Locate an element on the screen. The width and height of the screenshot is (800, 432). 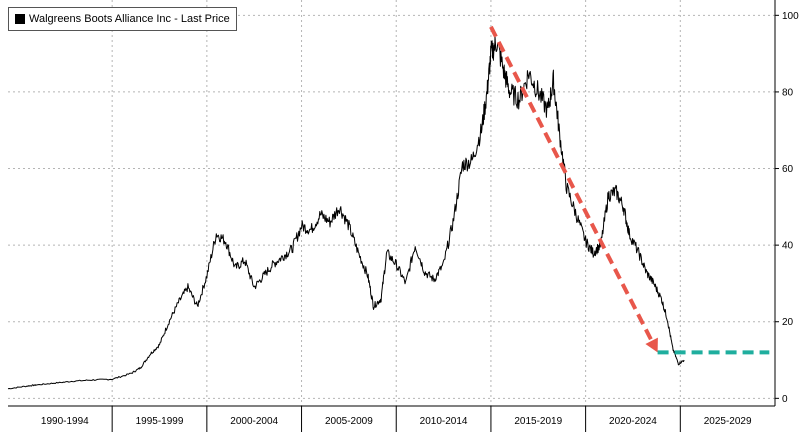
y-tick-label: 60 is located at coordinates (788, 169).